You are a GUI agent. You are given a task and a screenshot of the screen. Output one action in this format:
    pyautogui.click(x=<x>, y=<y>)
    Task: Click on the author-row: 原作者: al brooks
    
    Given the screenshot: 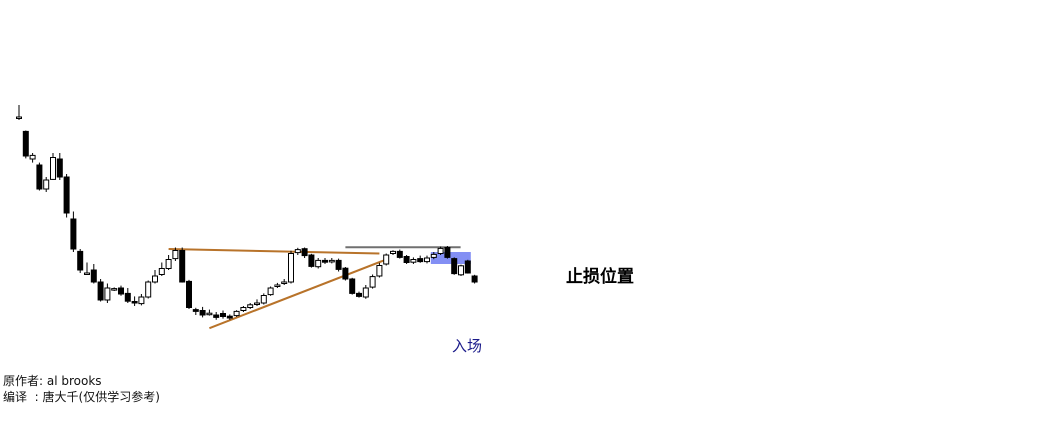 What is the action you would take?
    pyautogui.click(x=81, y=381)
    